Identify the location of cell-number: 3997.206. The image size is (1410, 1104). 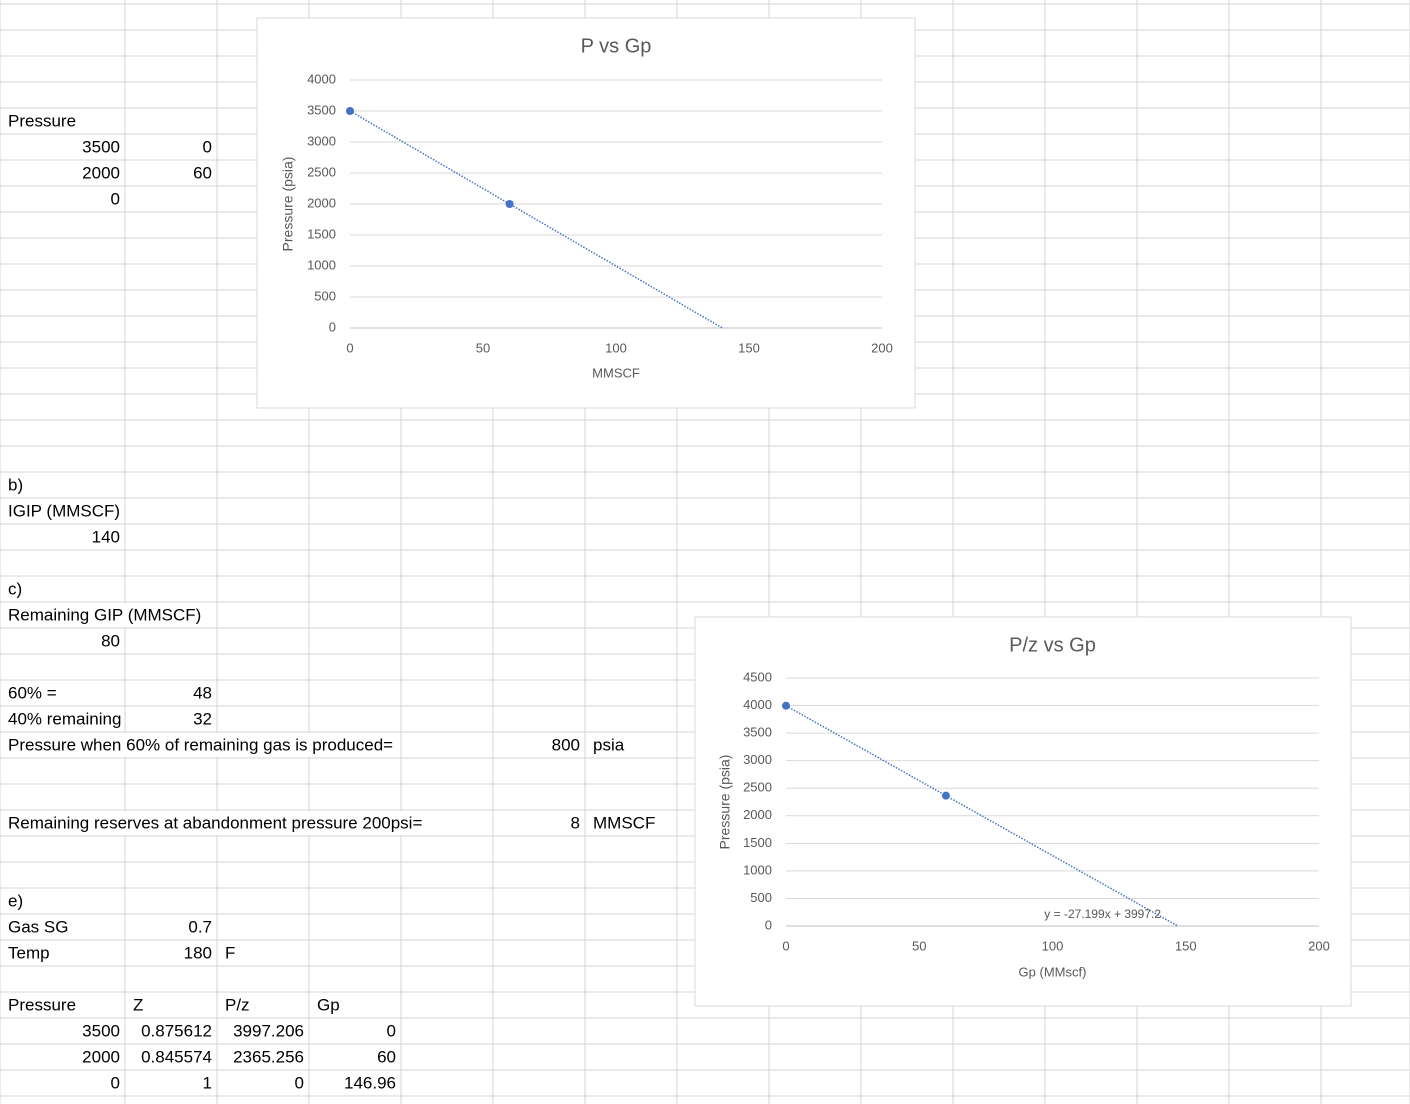
(268, 1030).